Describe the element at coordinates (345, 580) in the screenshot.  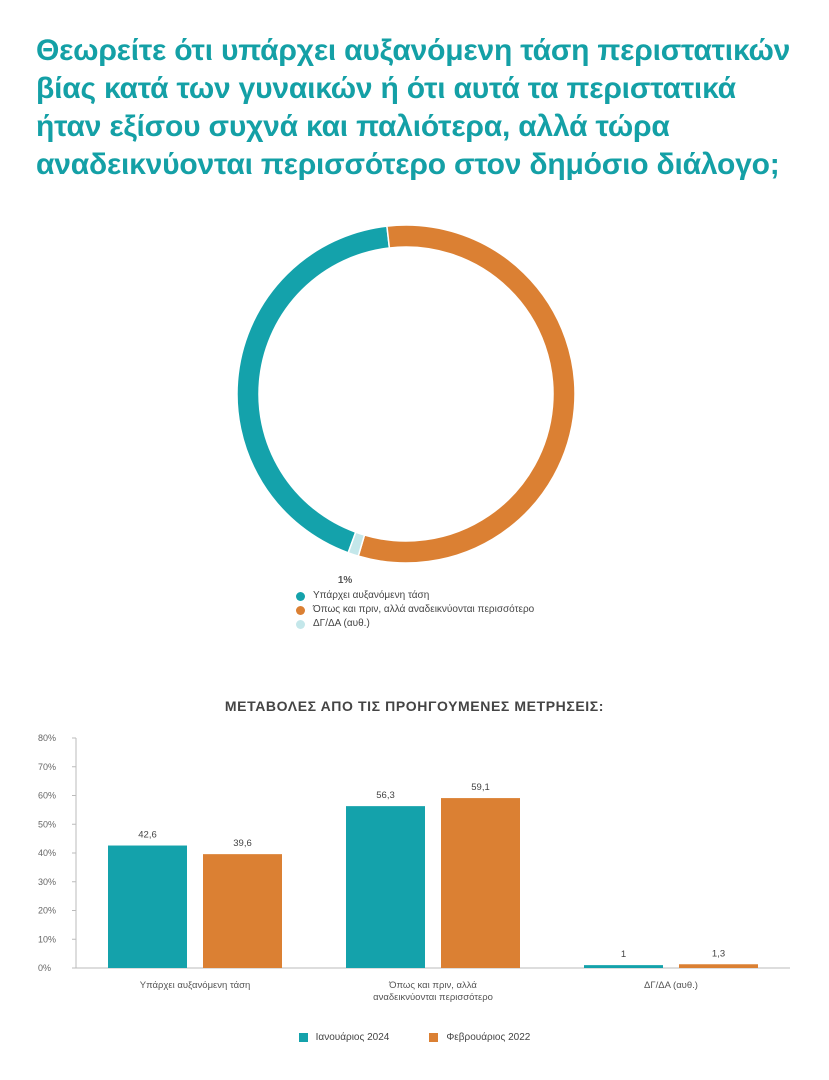
I see `donut-label-dk: 1%` at that location.